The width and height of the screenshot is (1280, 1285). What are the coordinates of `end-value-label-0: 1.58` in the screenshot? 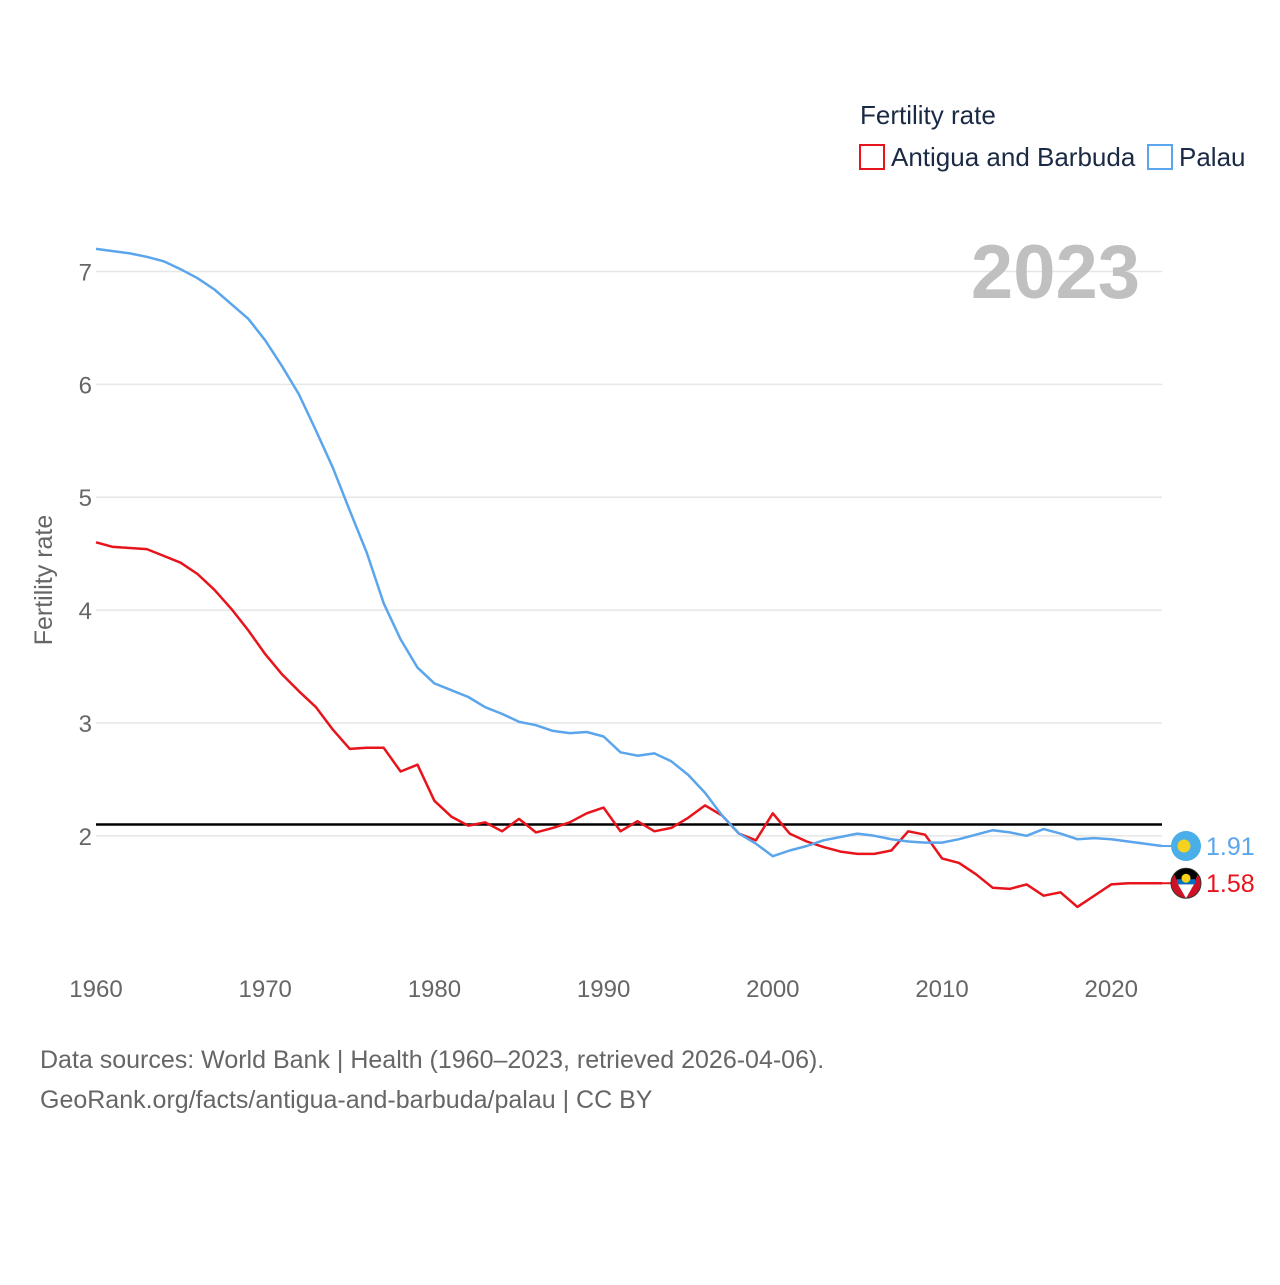 It's located at (1230, 884).